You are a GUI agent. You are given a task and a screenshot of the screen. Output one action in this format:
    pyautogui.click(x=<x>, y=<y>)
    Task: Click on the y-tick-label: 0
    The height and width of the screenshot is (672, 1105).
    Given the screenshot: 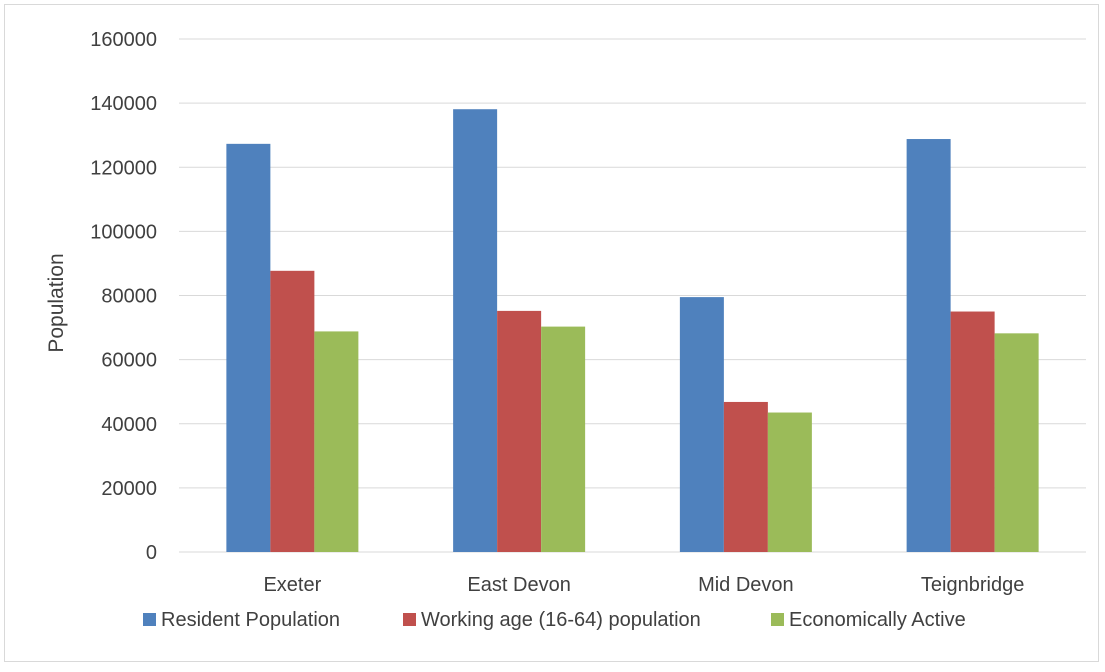 What is the action you would take?
    pyautogui.click(x=151, y=553)
    